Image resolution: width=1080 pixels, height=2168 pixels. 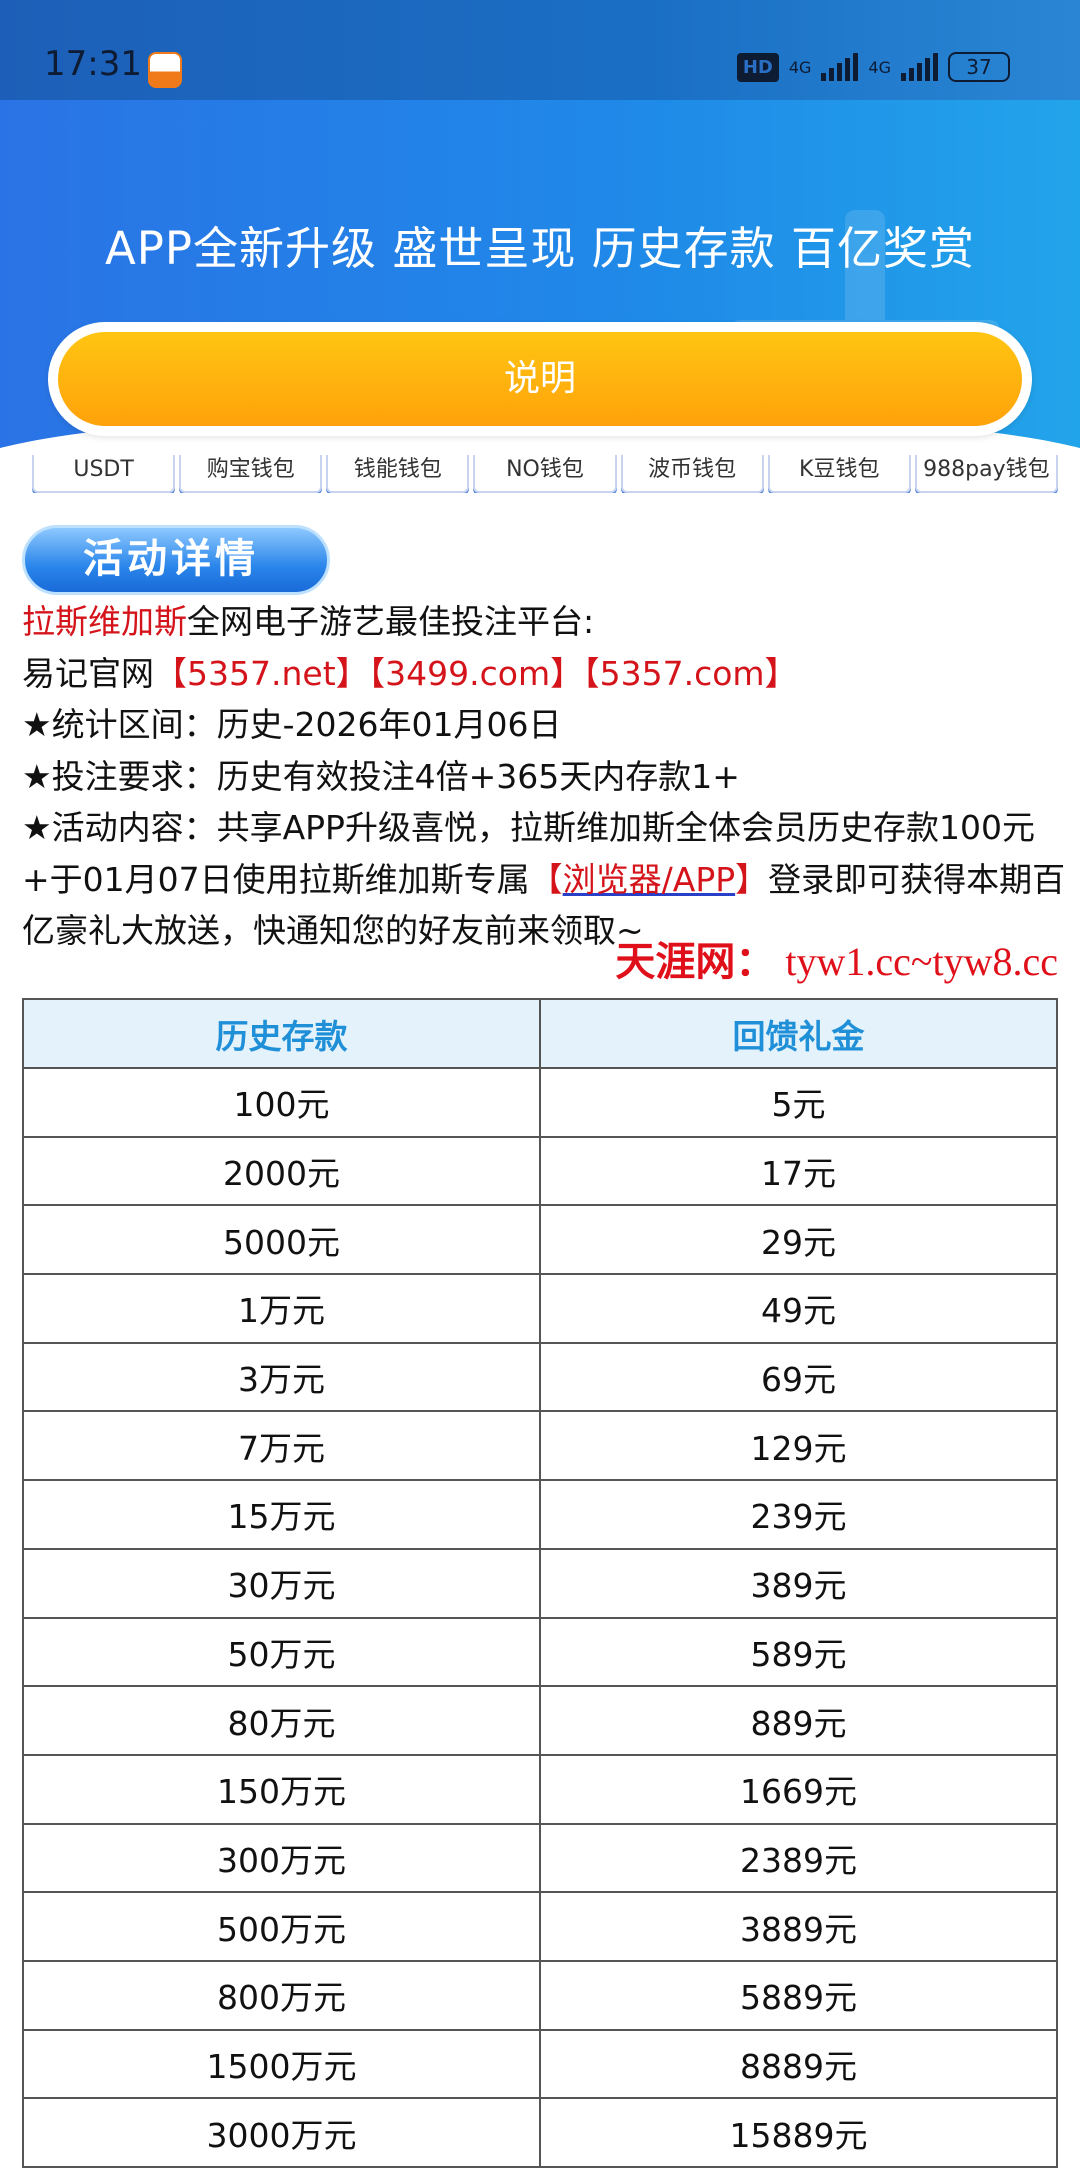 What do you see at coordinates (176, 560) in the screenshot?
I see `activity-details-badge: 活动详情` at bounding box center [176, 560].